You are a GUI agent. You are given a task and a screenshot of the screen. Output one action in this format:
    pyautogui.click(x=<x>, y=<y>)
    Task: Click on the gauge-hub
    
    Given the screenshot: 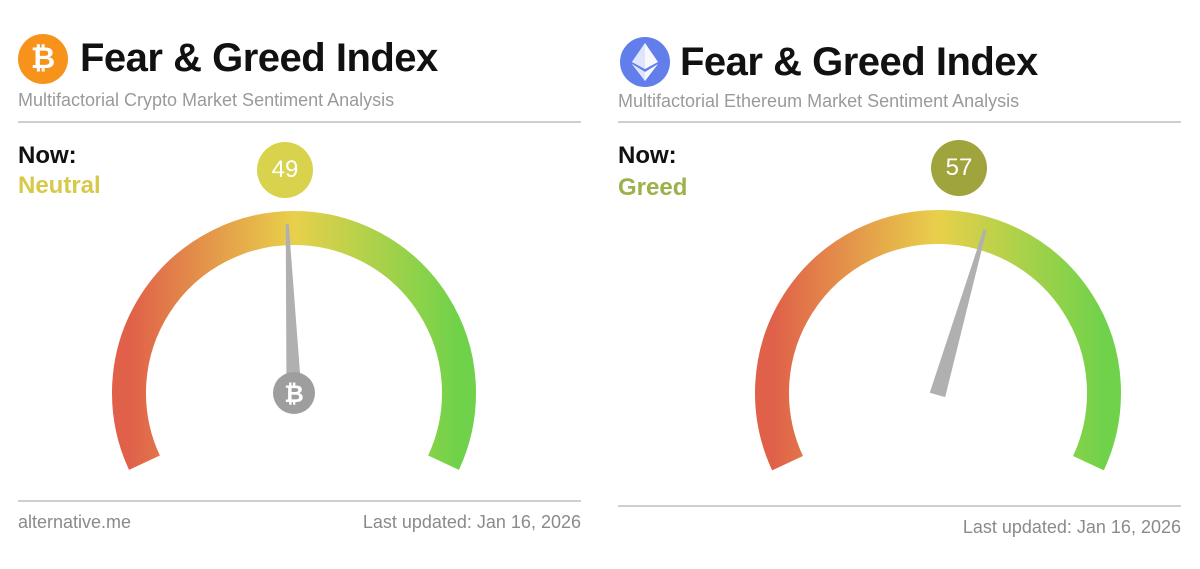 What is the action you would take?
    pyautogui.click(x=294, y=393)
    